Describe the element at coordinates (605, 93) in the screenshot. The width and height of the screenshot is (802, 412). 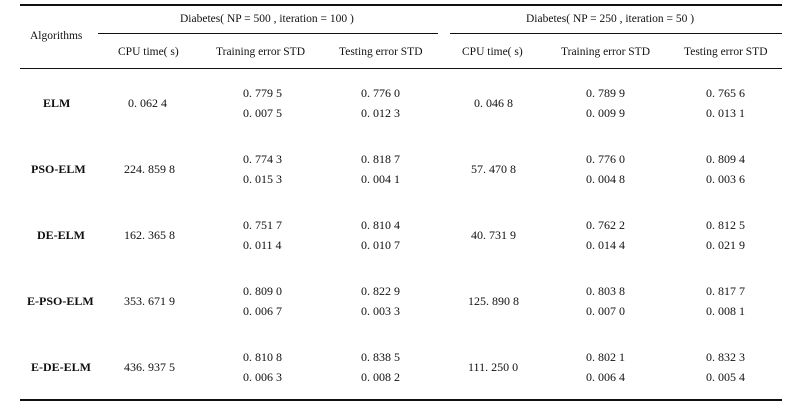
I see `table-cell-train: 0. 789 9` at that location.